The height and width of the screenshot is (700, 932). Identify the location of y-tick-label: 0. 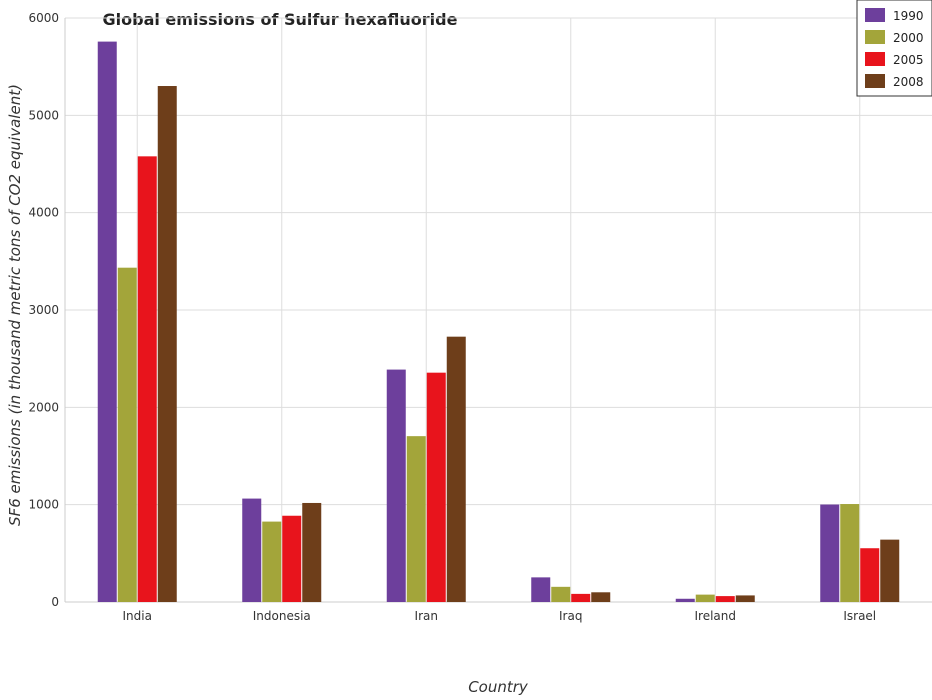
(55, 602).